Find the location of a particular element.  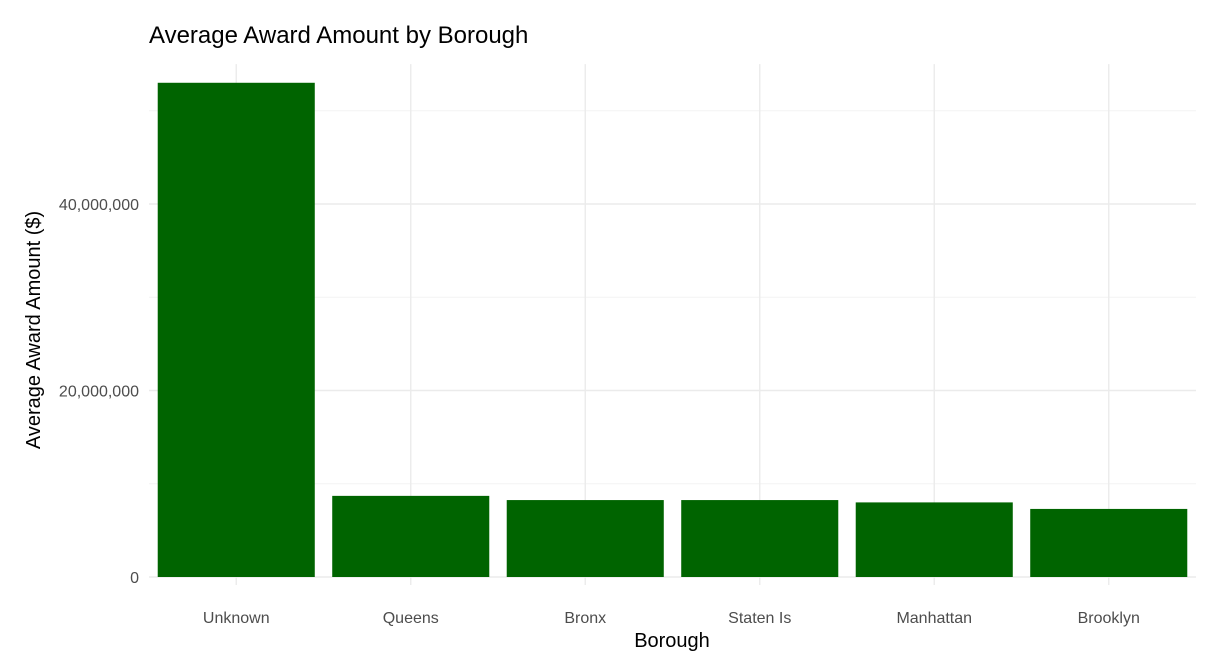

bar-staten-is is located at coordinates (760, 538).